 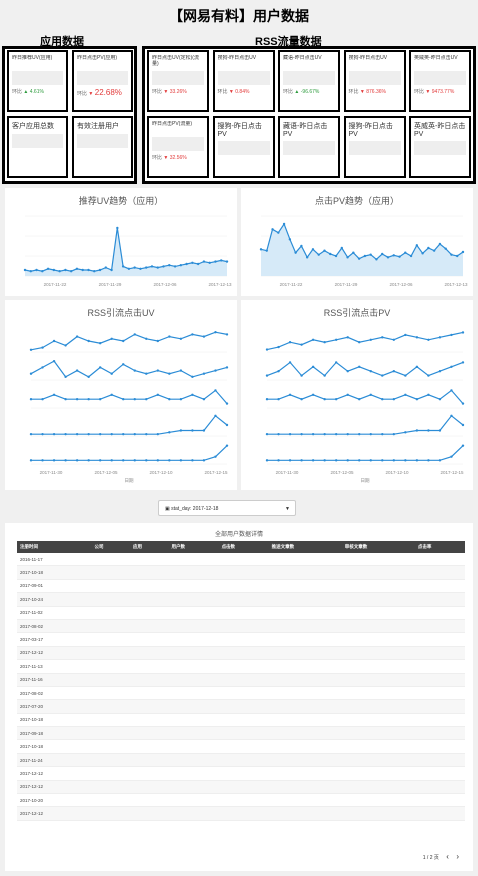 What do you see at coordinates (241, 613) in the screenshot?
I see `table-row: 2017-11-02` at bounding box center [241, 613].